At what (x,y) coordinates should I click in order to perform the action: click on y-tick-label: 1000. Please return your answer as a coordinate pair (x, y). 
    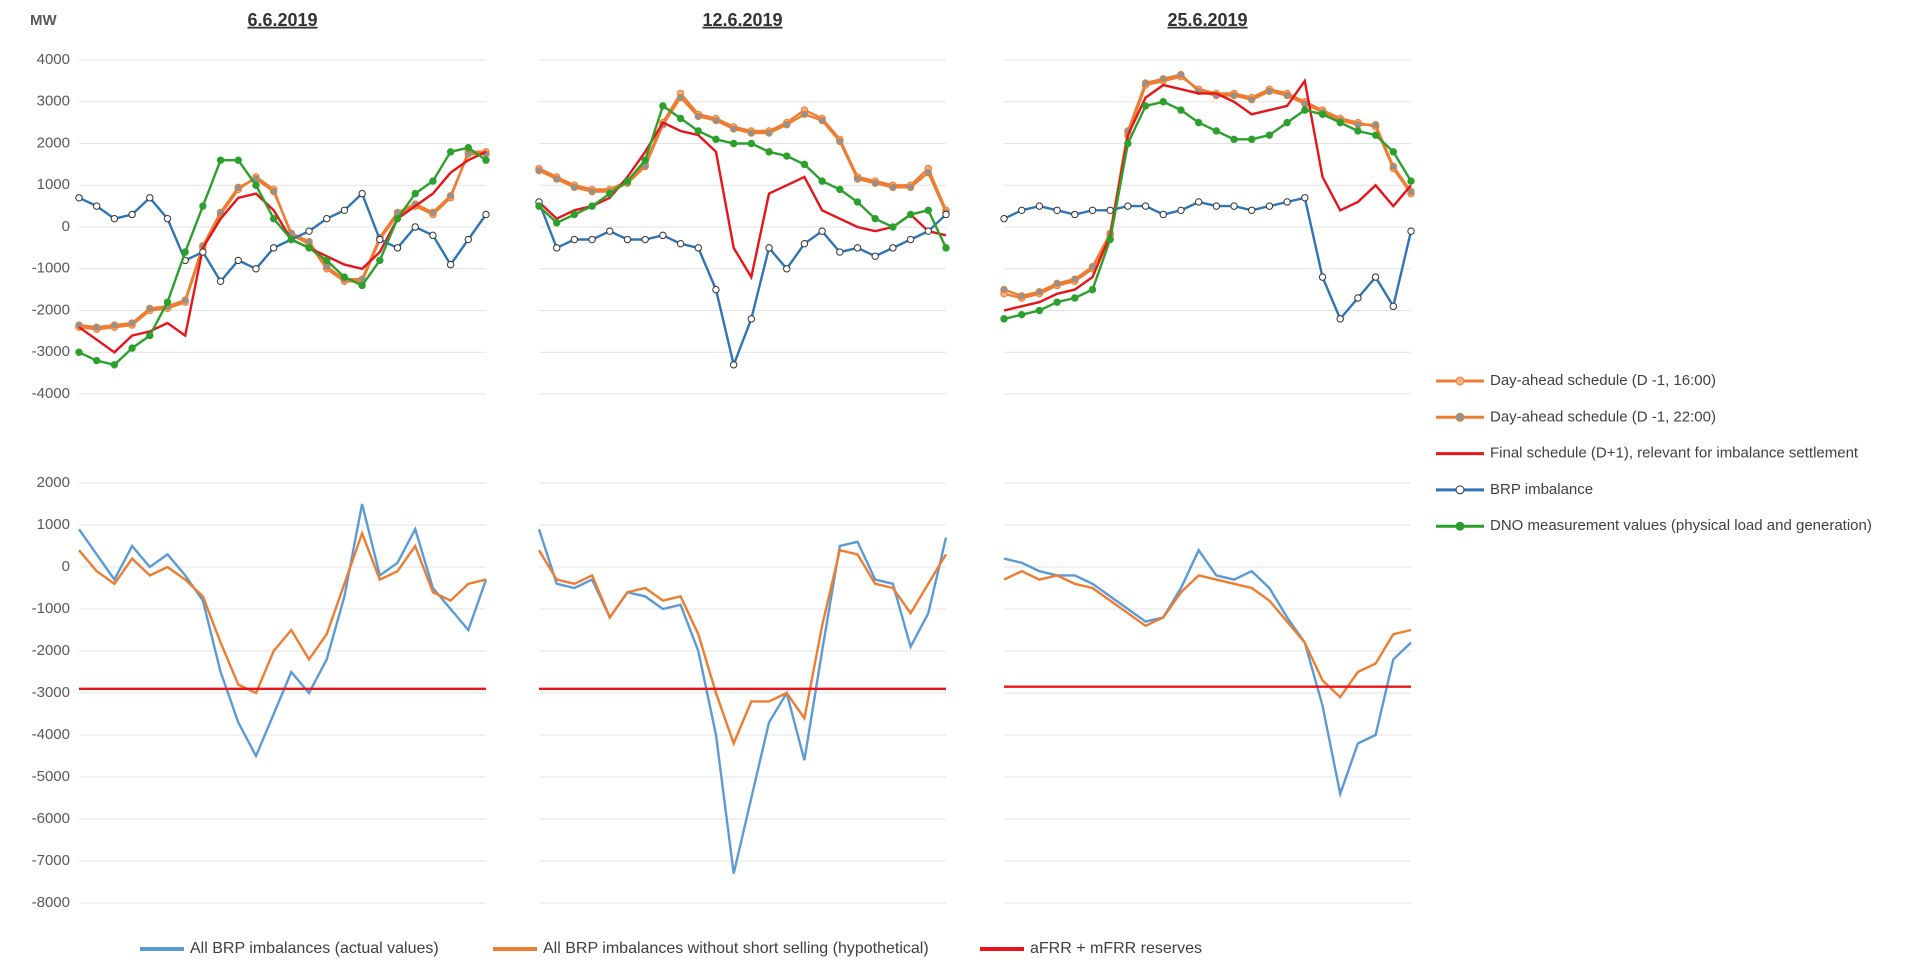
    Looking at the image, I should click on (53, 524).